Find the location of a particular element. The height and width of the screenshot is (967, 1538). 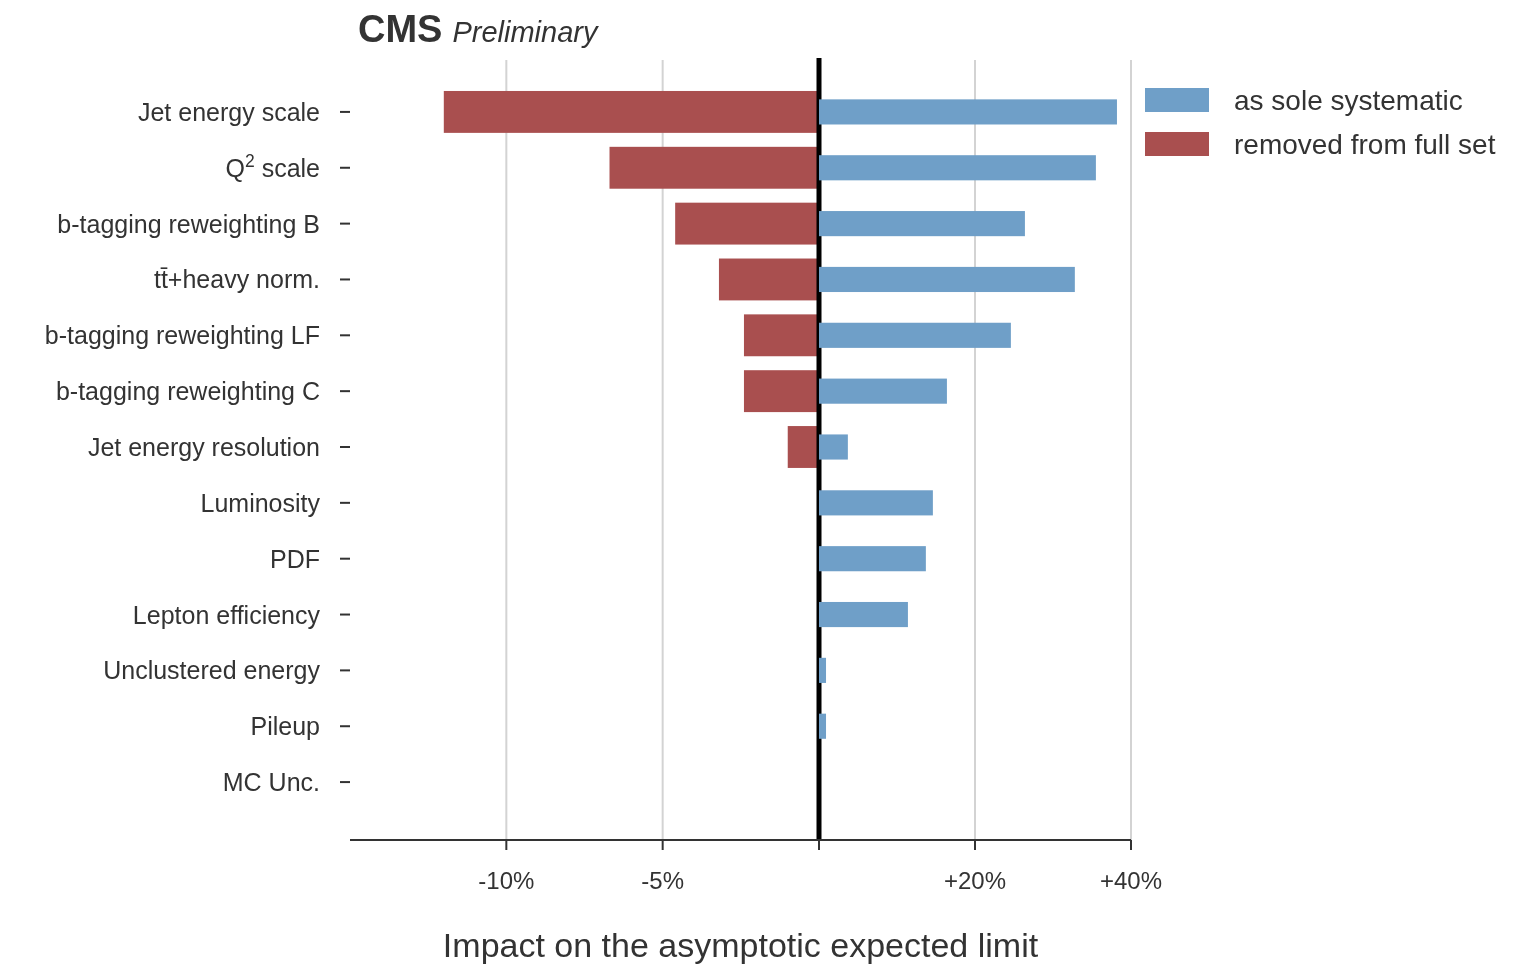

y-tick-label: Q$^{2}$ scale is located at coordinates (272, 166).